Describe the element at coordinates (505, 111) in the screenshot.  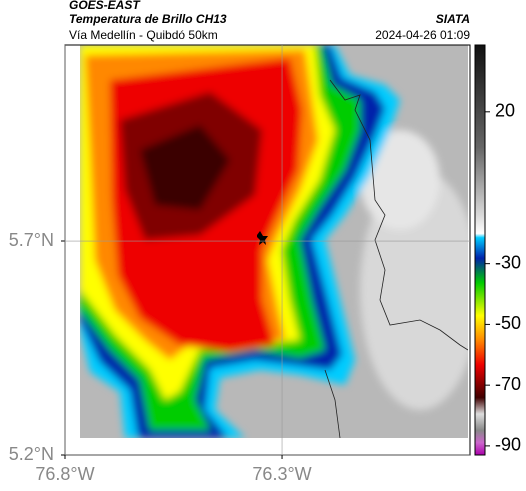
I see `colorbar-tick-label: 20` at that location.